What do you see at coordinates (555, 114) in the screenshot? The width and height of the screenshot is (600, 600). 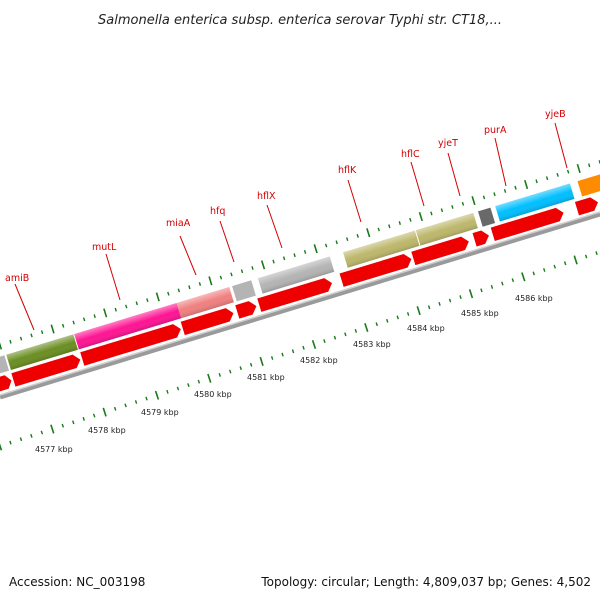 I see `gene-label-yjeB: yjeB` at bounding box center [555, 114].